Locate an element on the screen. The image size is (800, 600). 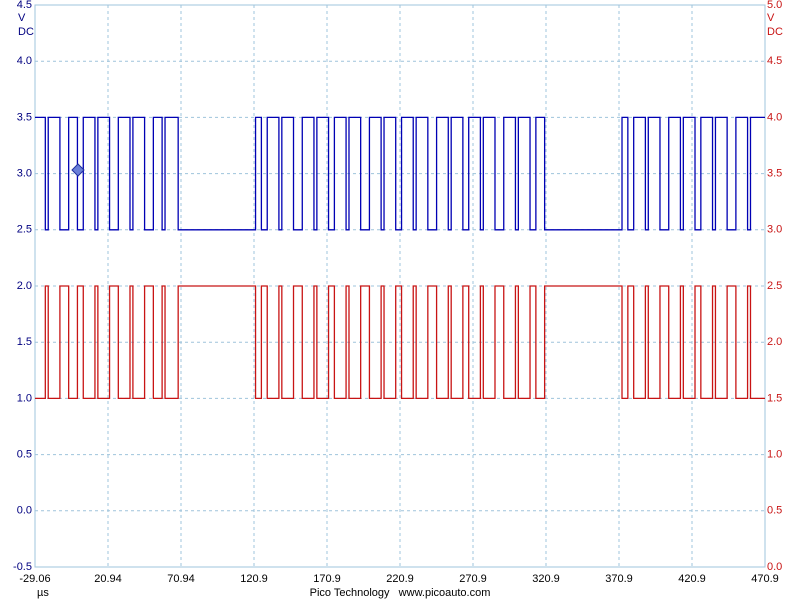
x-tick-label: 120.9 is located at coordinates (254, 579).